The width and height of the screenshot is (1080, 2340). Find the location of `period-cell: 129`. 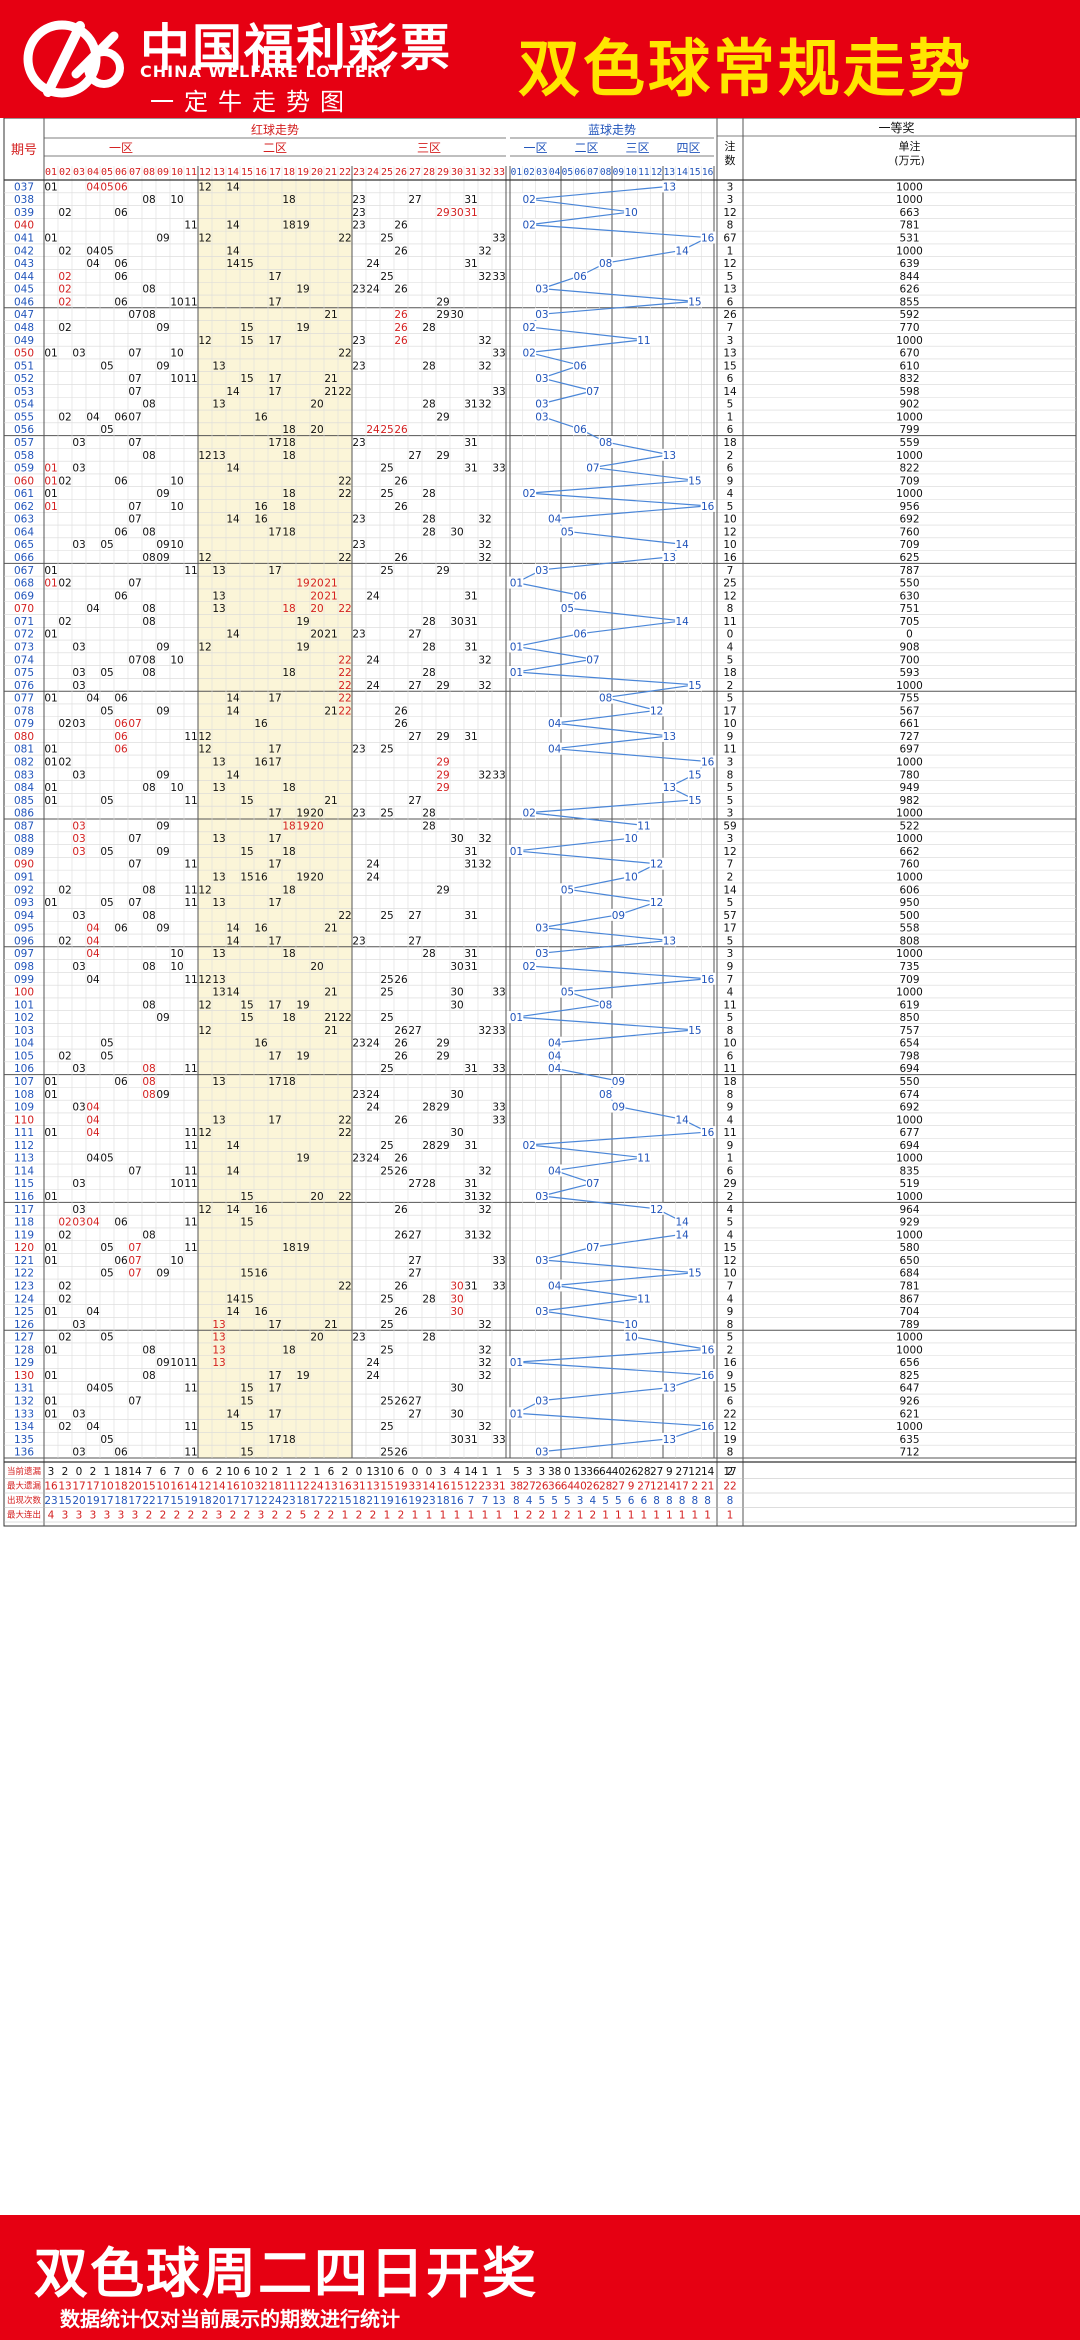

period-cell: 129 is located at coordinates (24, 1363).